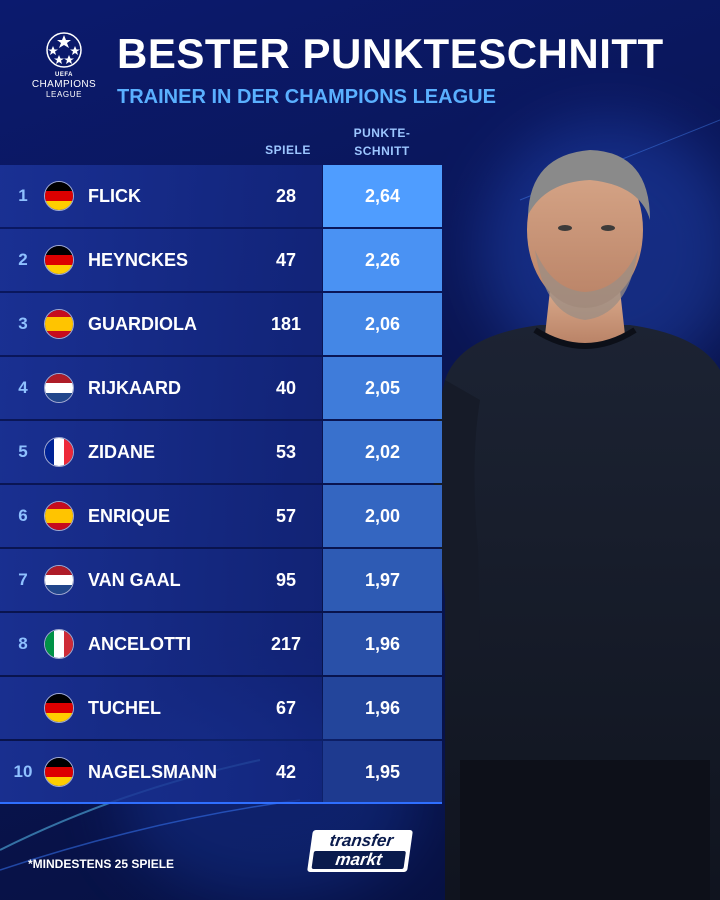 Image resolution: width=720 pixels, height=900 pixels. Describe the element at coordinates (221, 389) in the screenshot. I see `table-row: 4 RIJKAARD 40 2,05` at that location.